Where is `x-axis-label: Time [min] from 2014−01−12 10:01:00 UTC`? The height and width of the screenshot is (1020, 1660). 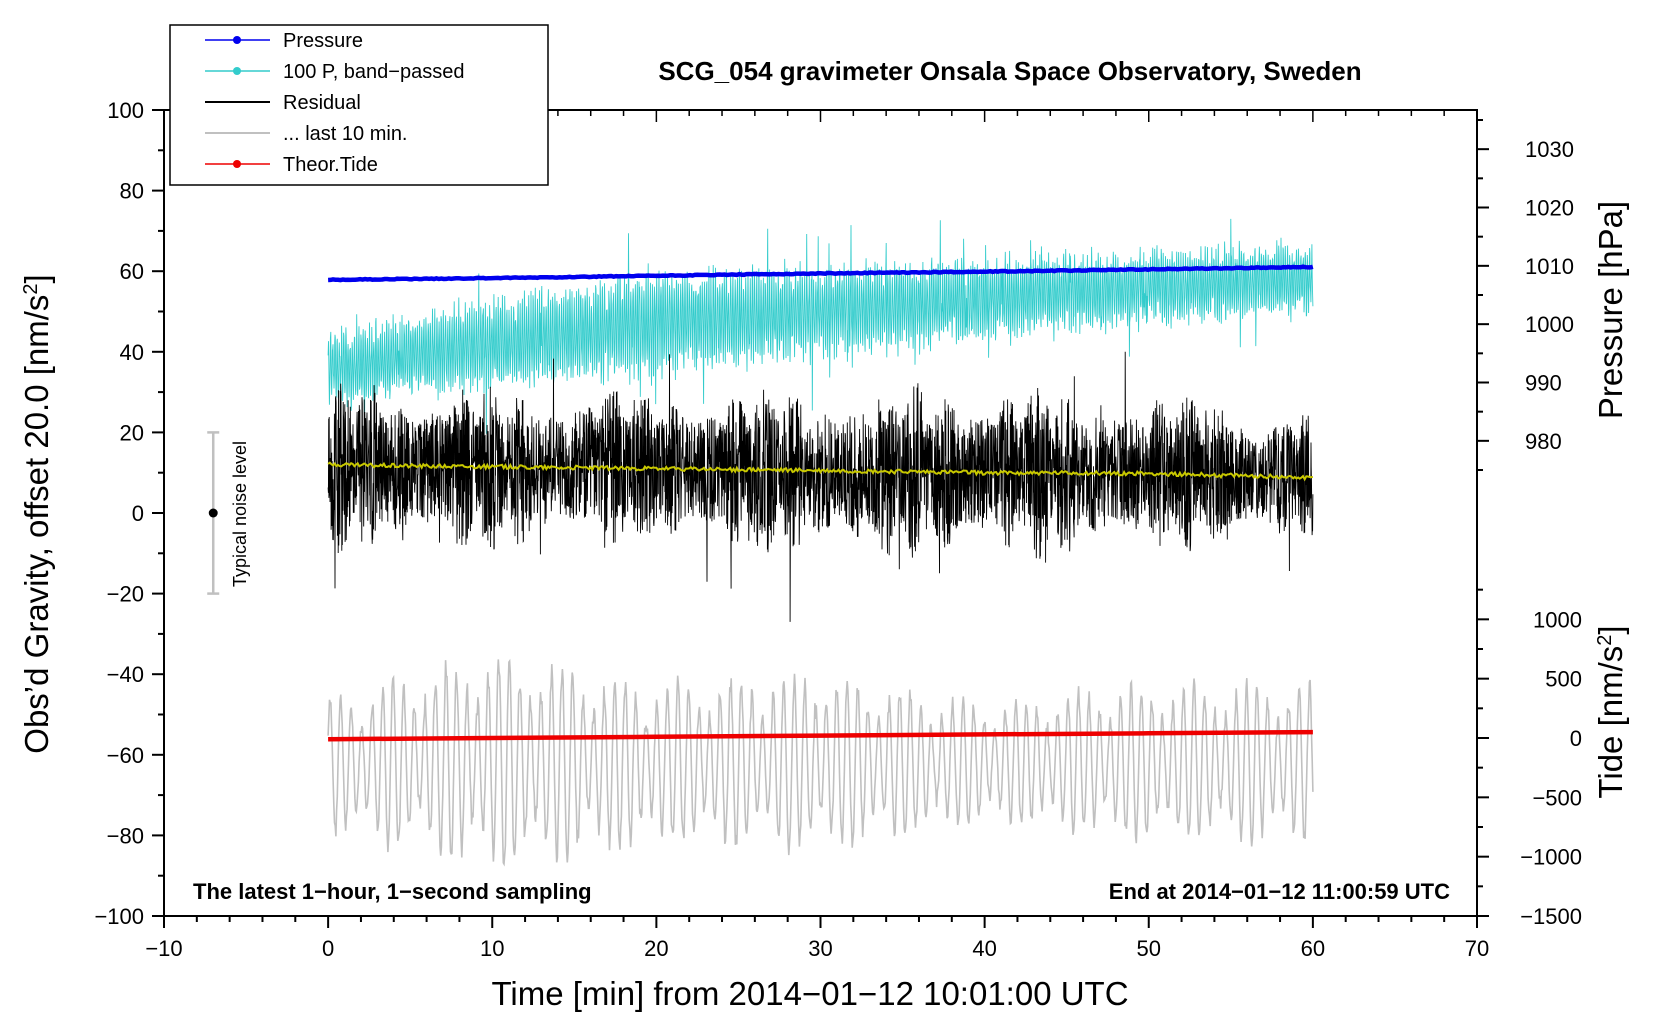 x-axis-label: Time [min] from 2014−01−12 10:01:00 UTC is located at coordinates (809, 993).